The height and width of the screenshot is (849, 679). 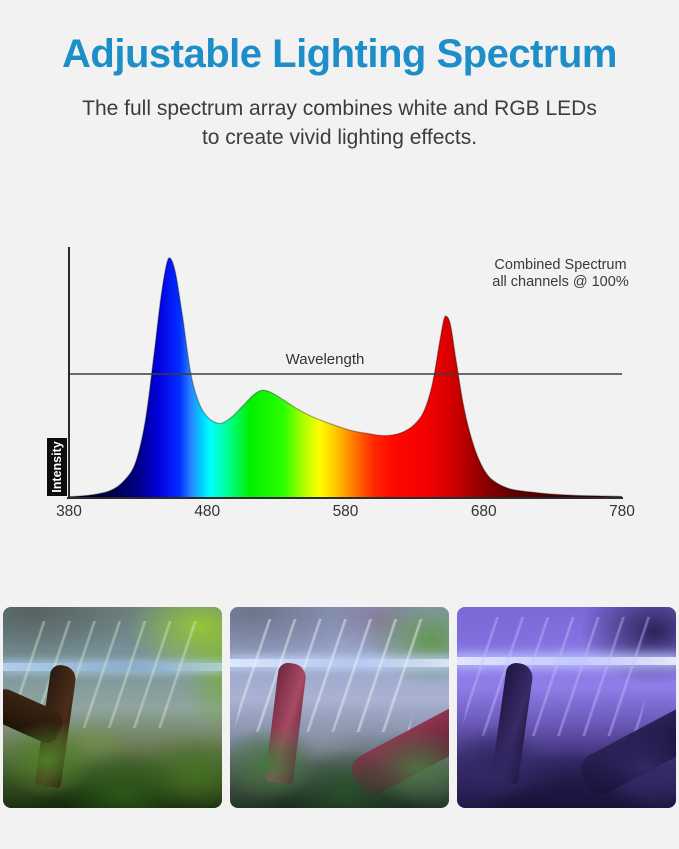 I want to click on aquarium-photo-blue-moonlight, so click(x=566, y=707).